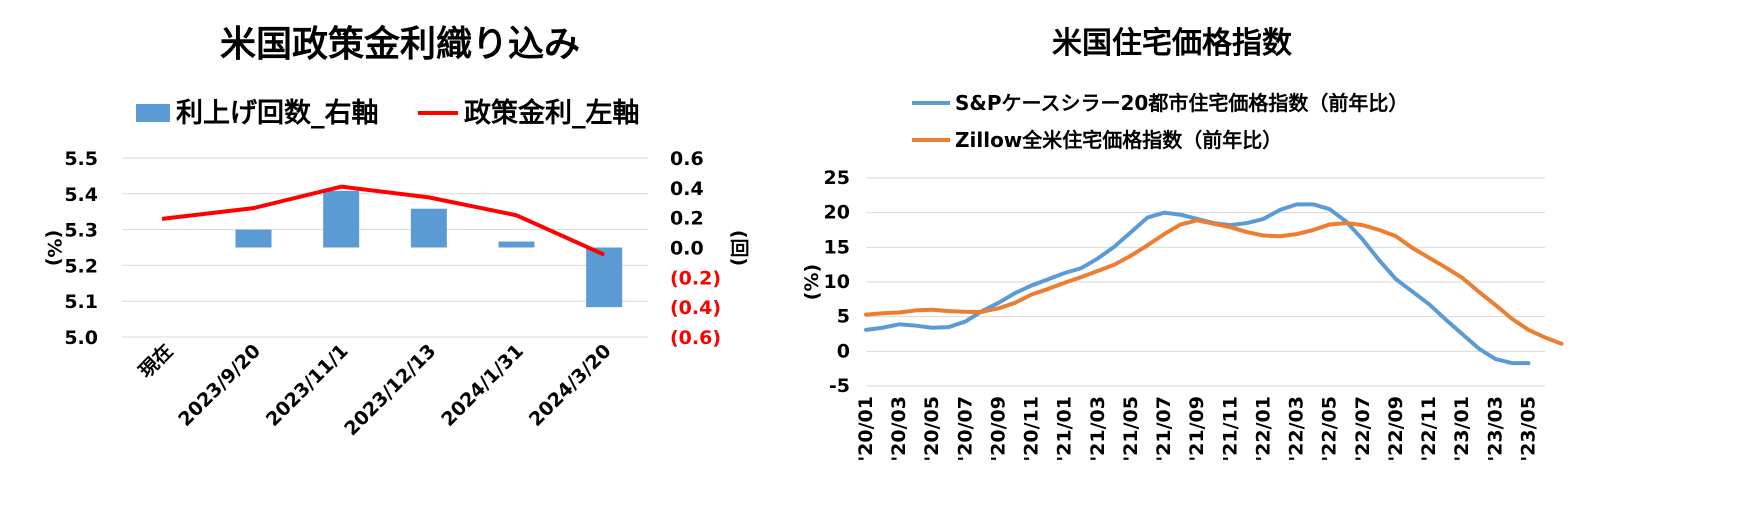  Describe the element at coordinates (998, 429) in the screenshot. I see `x-tick-label: '20/09` at that location.